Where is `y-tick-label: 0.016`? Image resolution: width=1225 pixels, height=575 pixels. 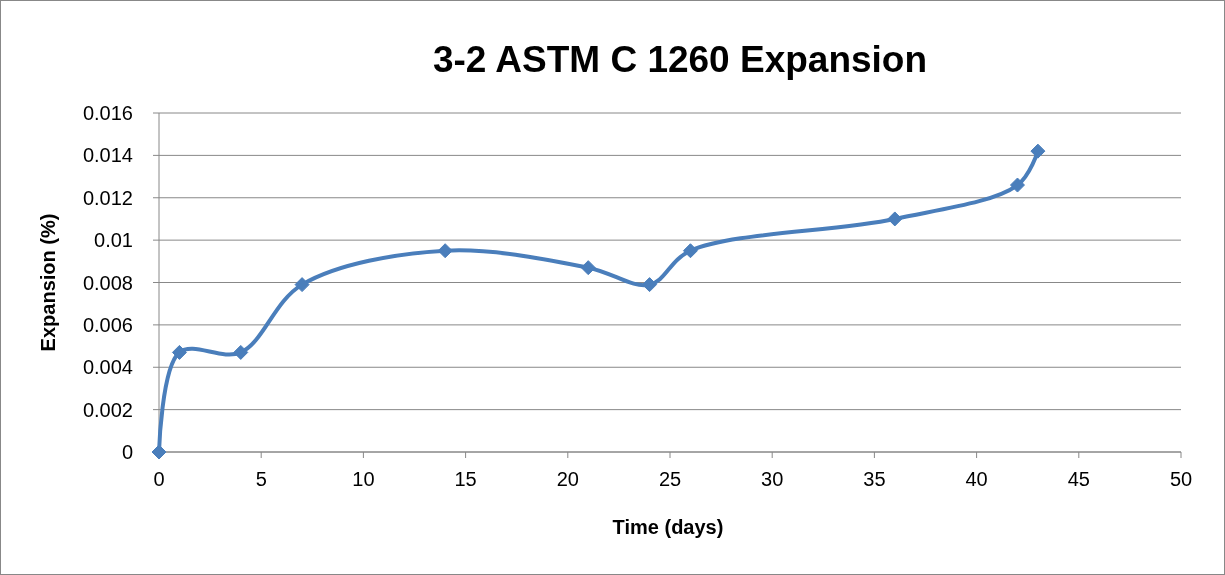 y-tick-label: 0.016 is located at coordinates (107, 113).